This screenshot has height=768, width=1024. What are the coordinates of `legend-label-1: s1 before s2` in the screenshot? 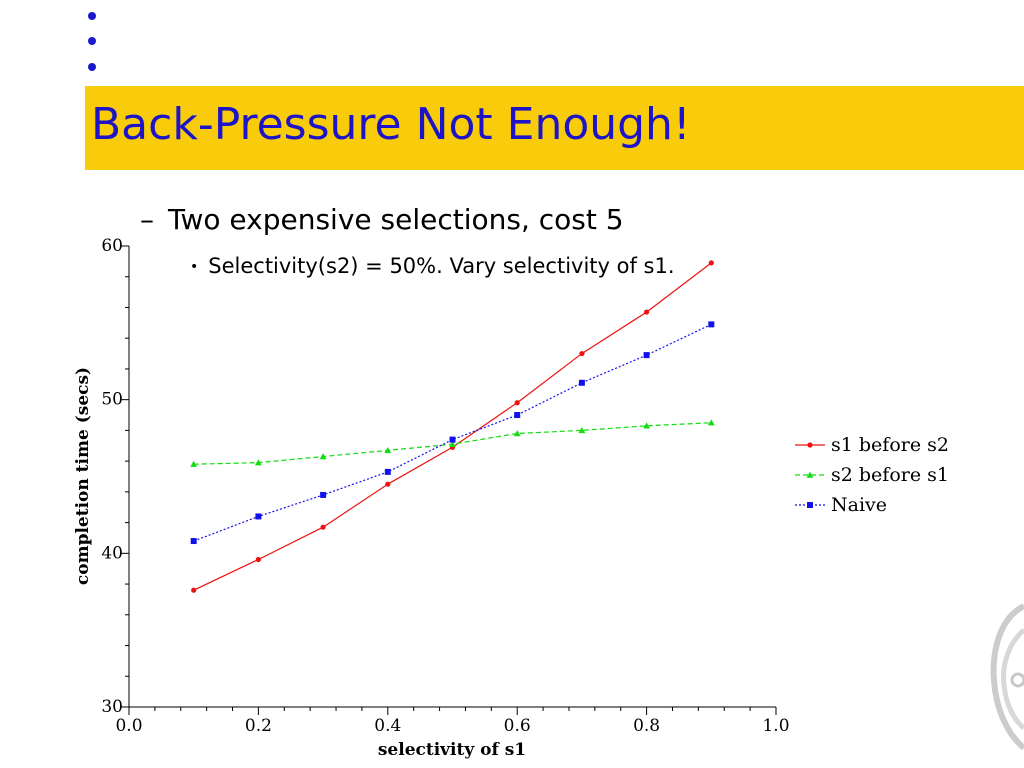 It's located at (890, 445).